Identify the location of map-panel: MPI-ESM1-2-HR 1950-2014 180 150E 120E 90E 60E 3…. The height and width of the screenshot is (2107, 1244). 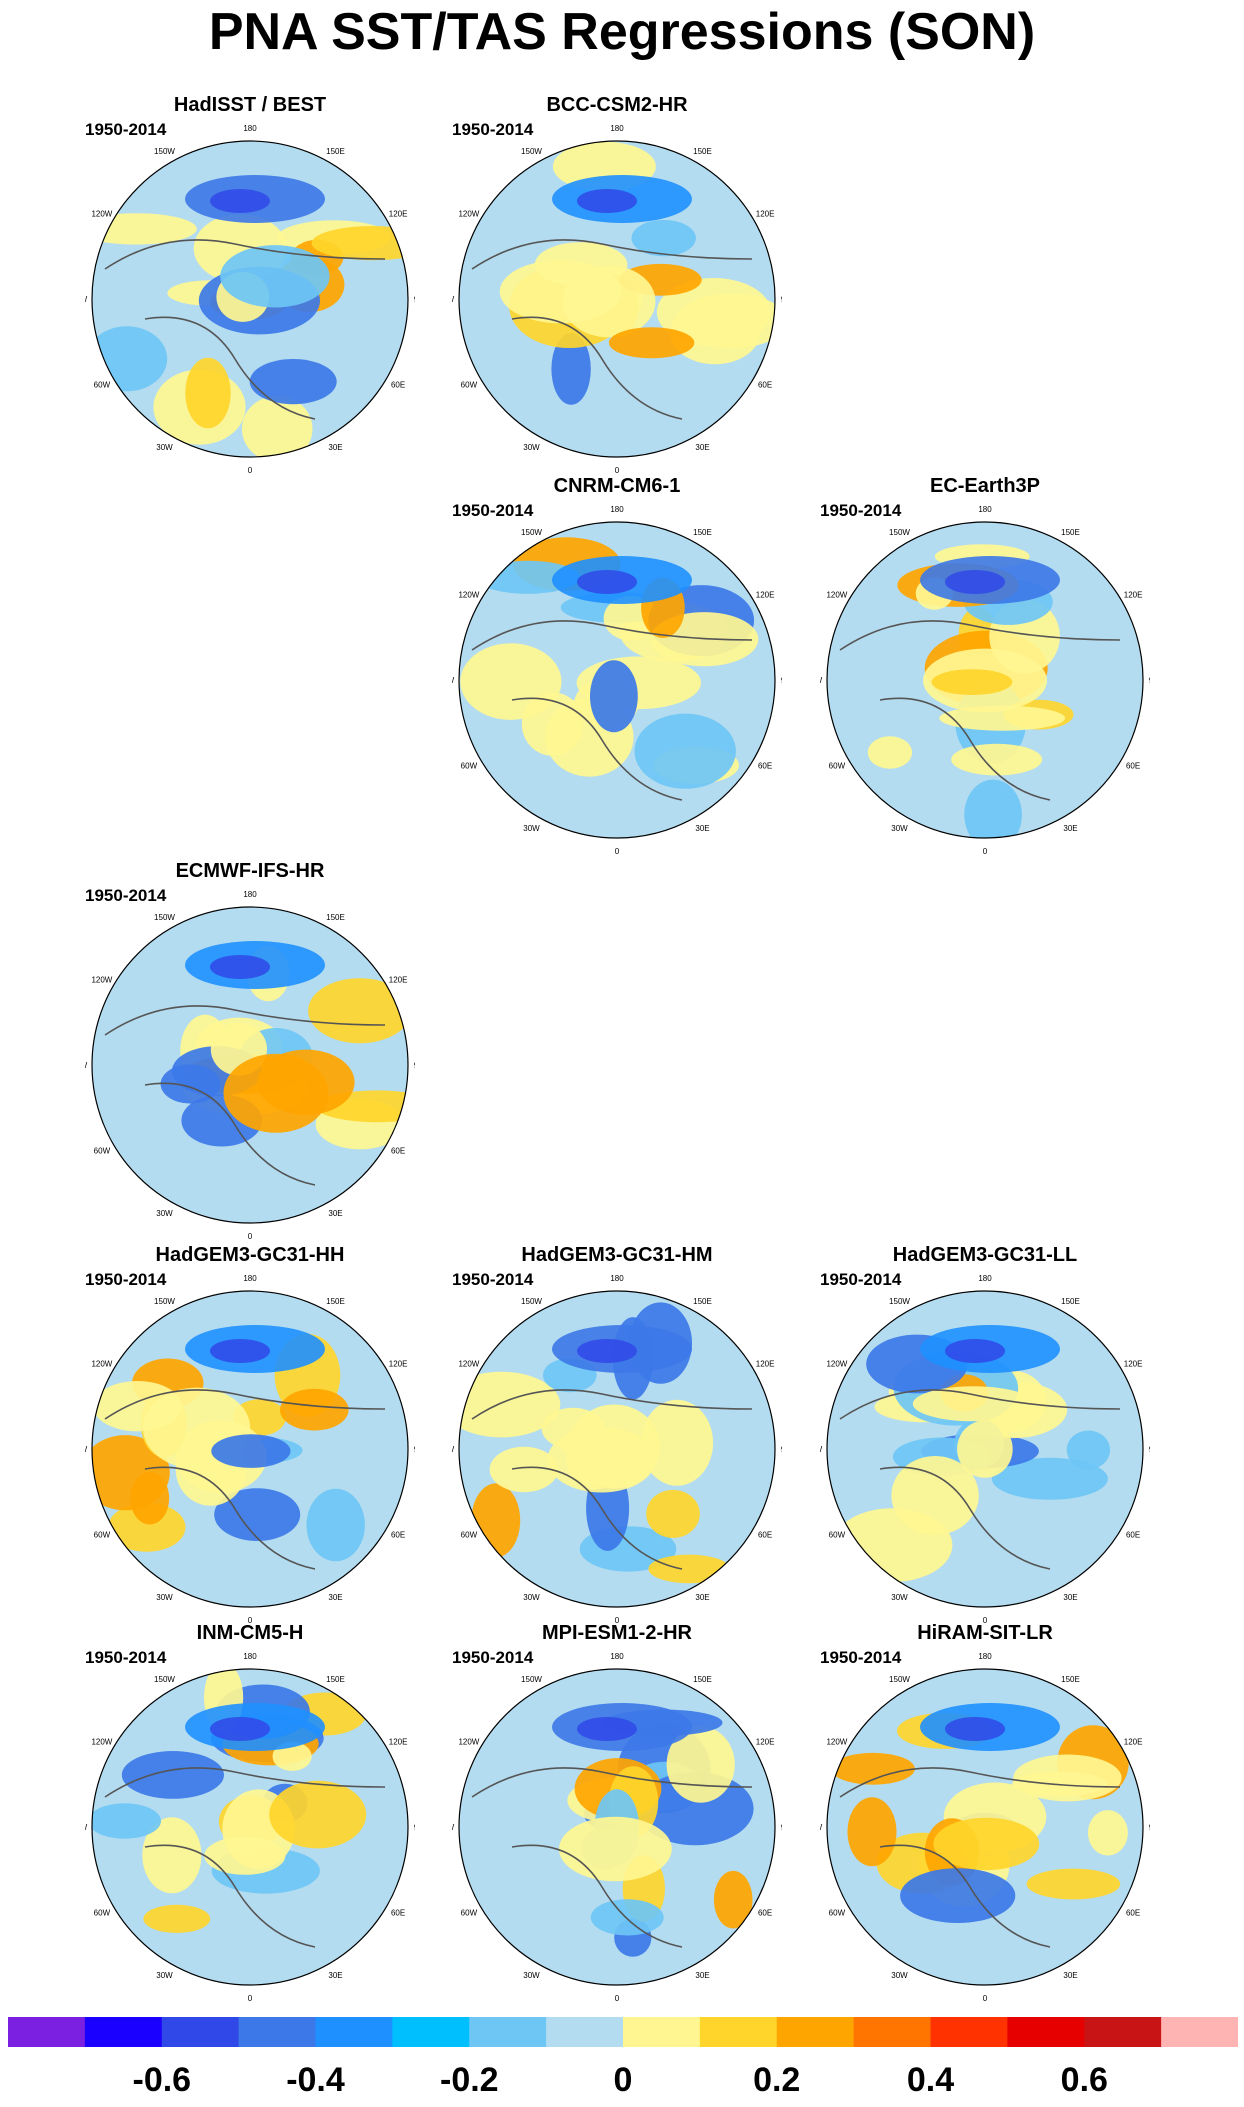
(617, 1816).